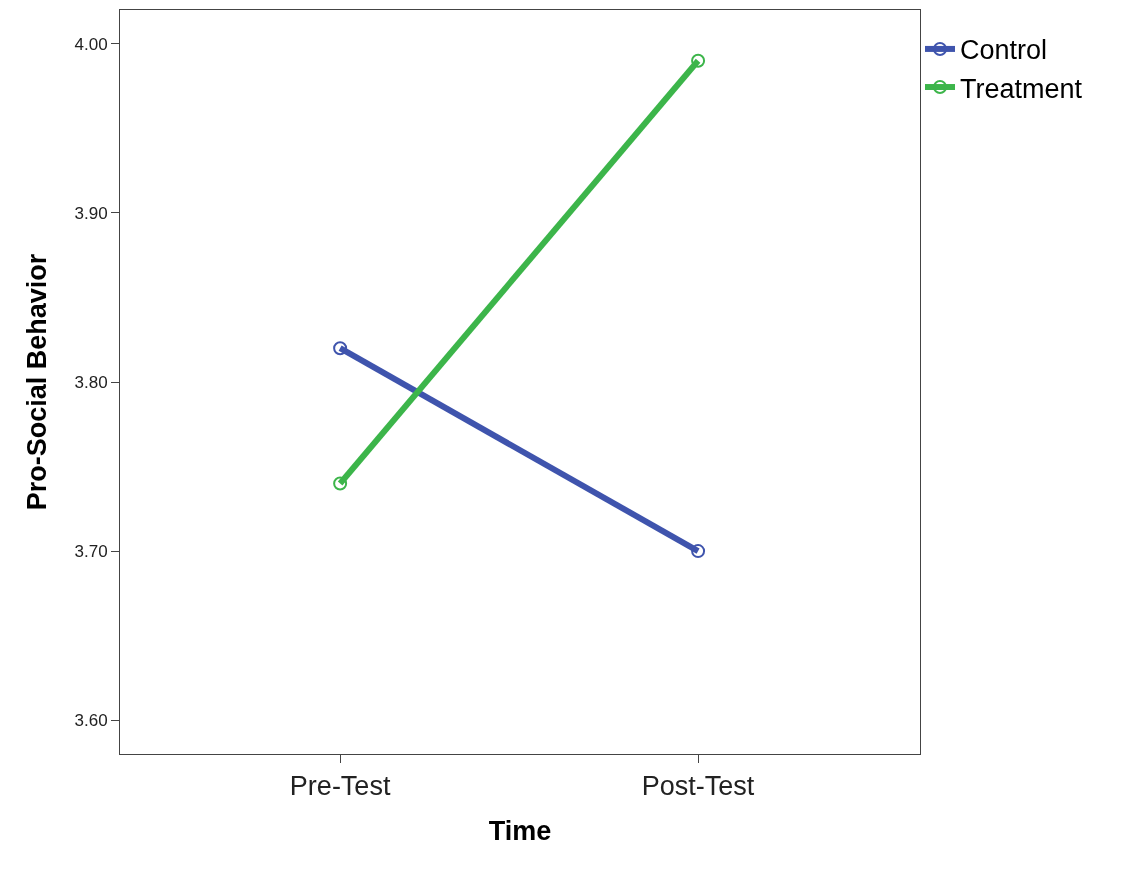 The width and height of the screenshot is (1131, 871). Describe the element at coordinates (91, 552) in the screenshot. I see `y-tick-label: 3.70` at that location.